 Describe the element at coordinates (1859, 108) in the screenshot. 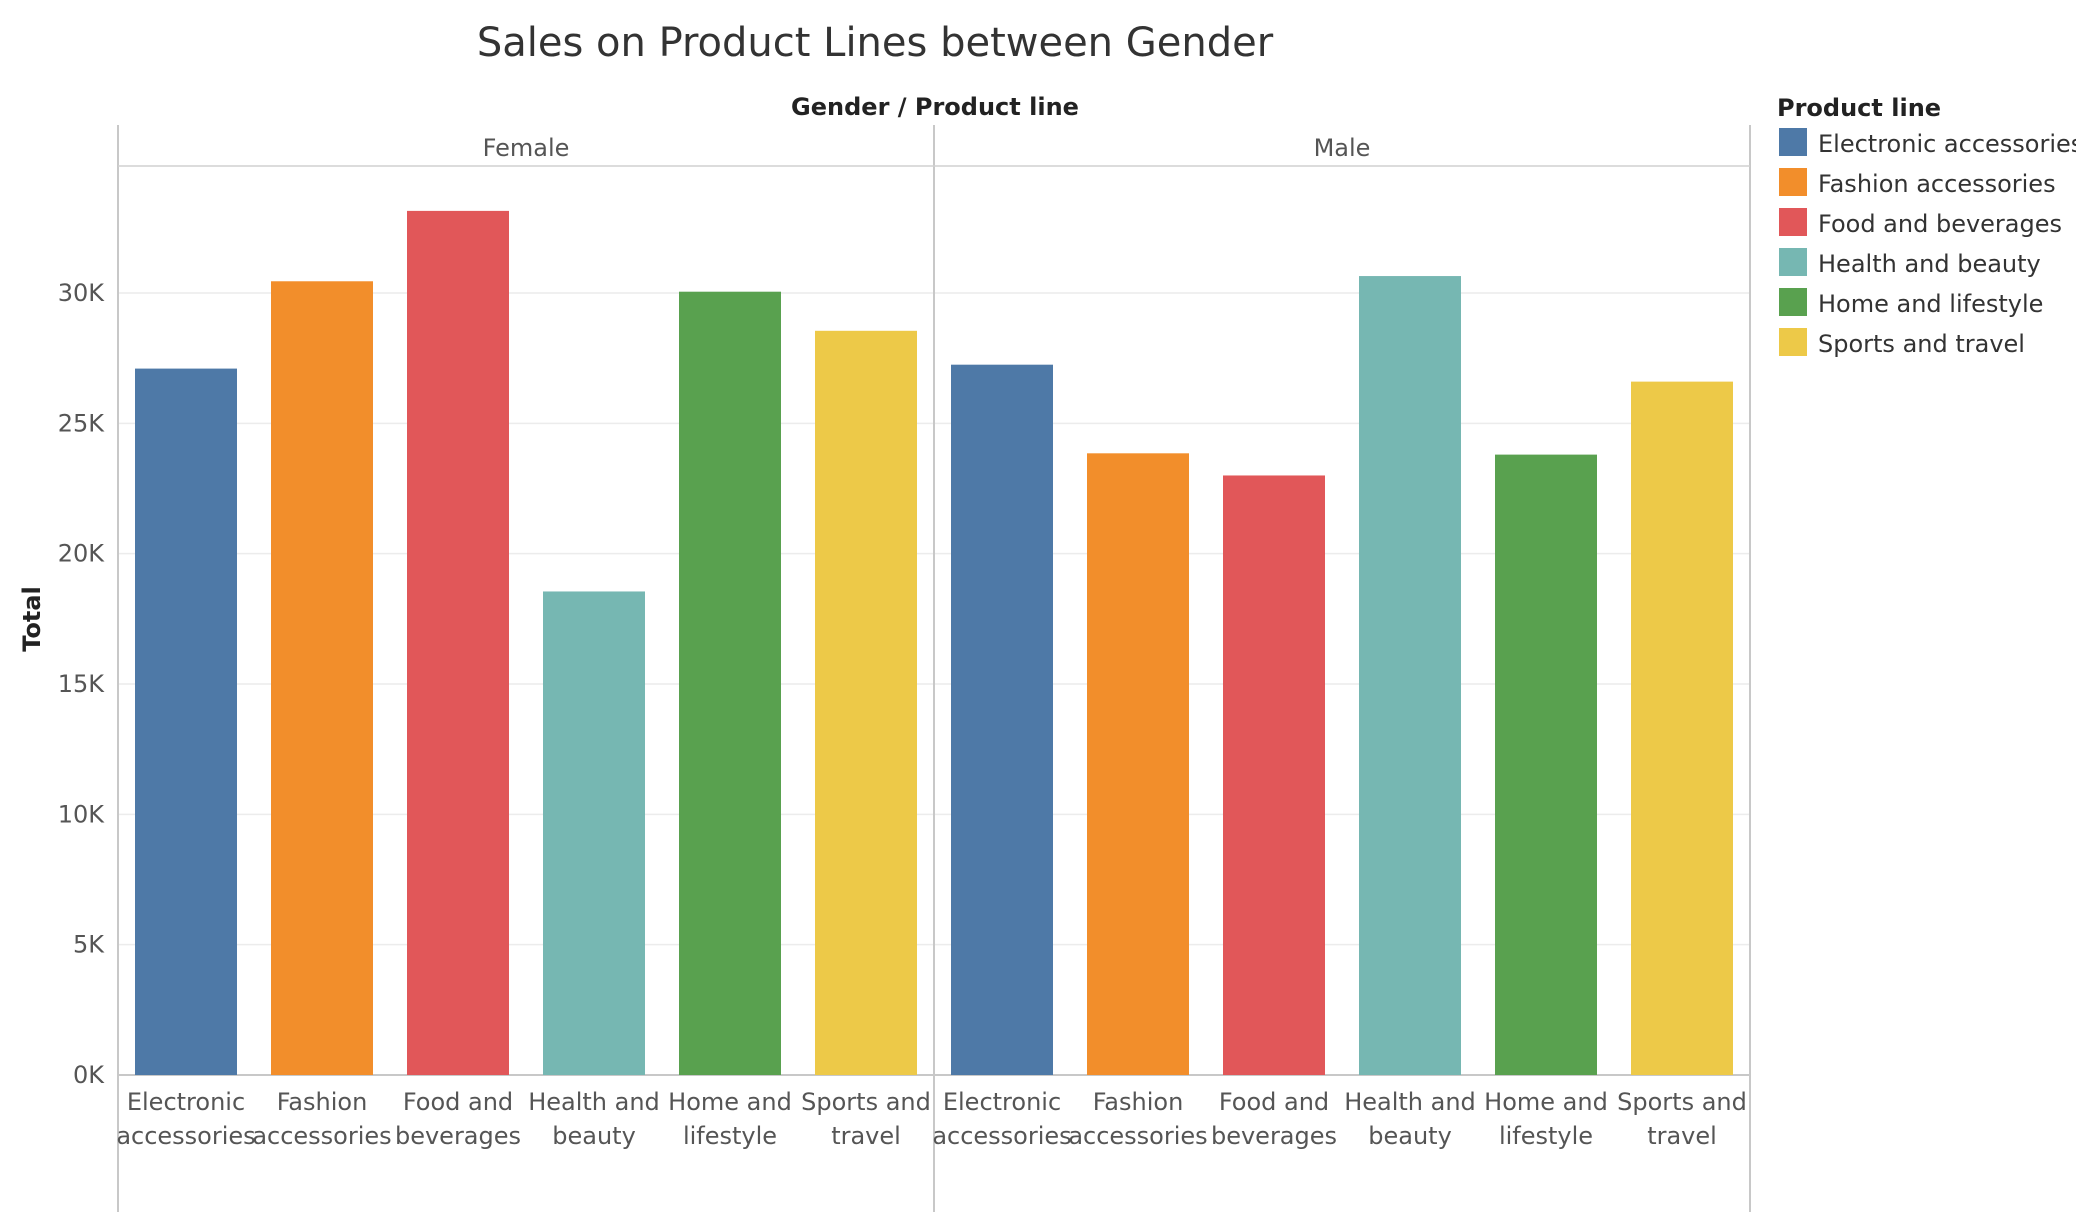

I see `legend-title: Product line` at that location.